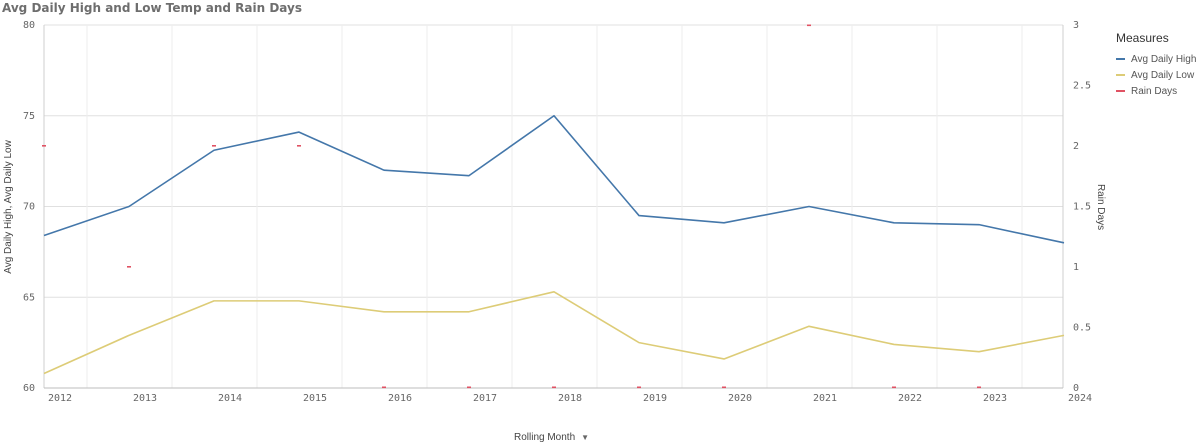  What do you see at coordinates (1076, 146) in the screenshot?
I see `y2-tick-label: 2` at bounding box center [1076, 146].